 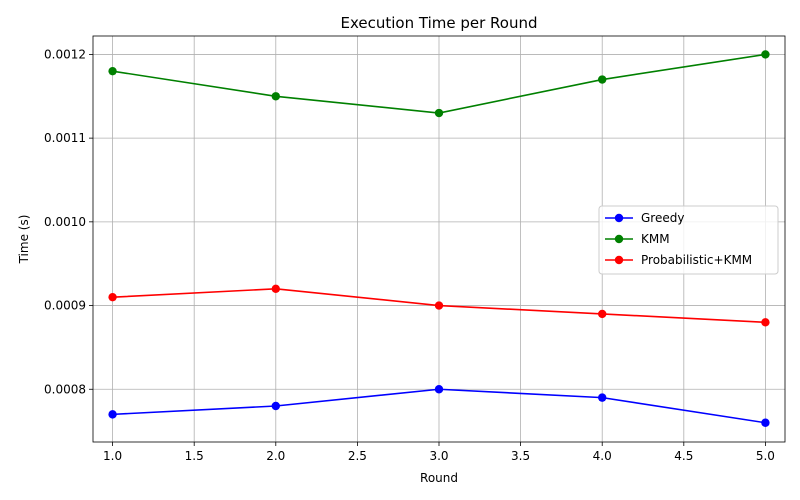 What do you see at coordinates (765, 456) in the screenshot?
I see `x-tick-label: 5.0` at bounding box center [765, 456].